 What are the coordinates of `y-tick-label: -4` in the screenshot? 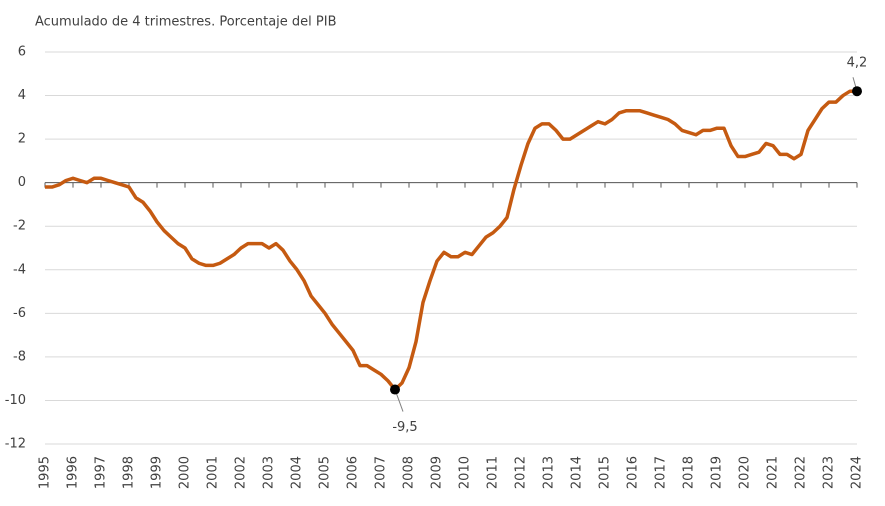 It's located at (19, 269).